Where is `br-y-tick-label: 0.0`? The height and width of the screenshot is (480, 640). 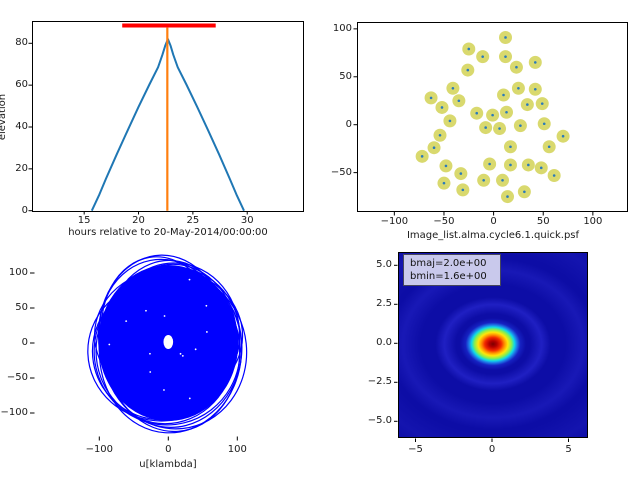
br-y-tick-label: 0.0 is located at coordinates (384, 343).